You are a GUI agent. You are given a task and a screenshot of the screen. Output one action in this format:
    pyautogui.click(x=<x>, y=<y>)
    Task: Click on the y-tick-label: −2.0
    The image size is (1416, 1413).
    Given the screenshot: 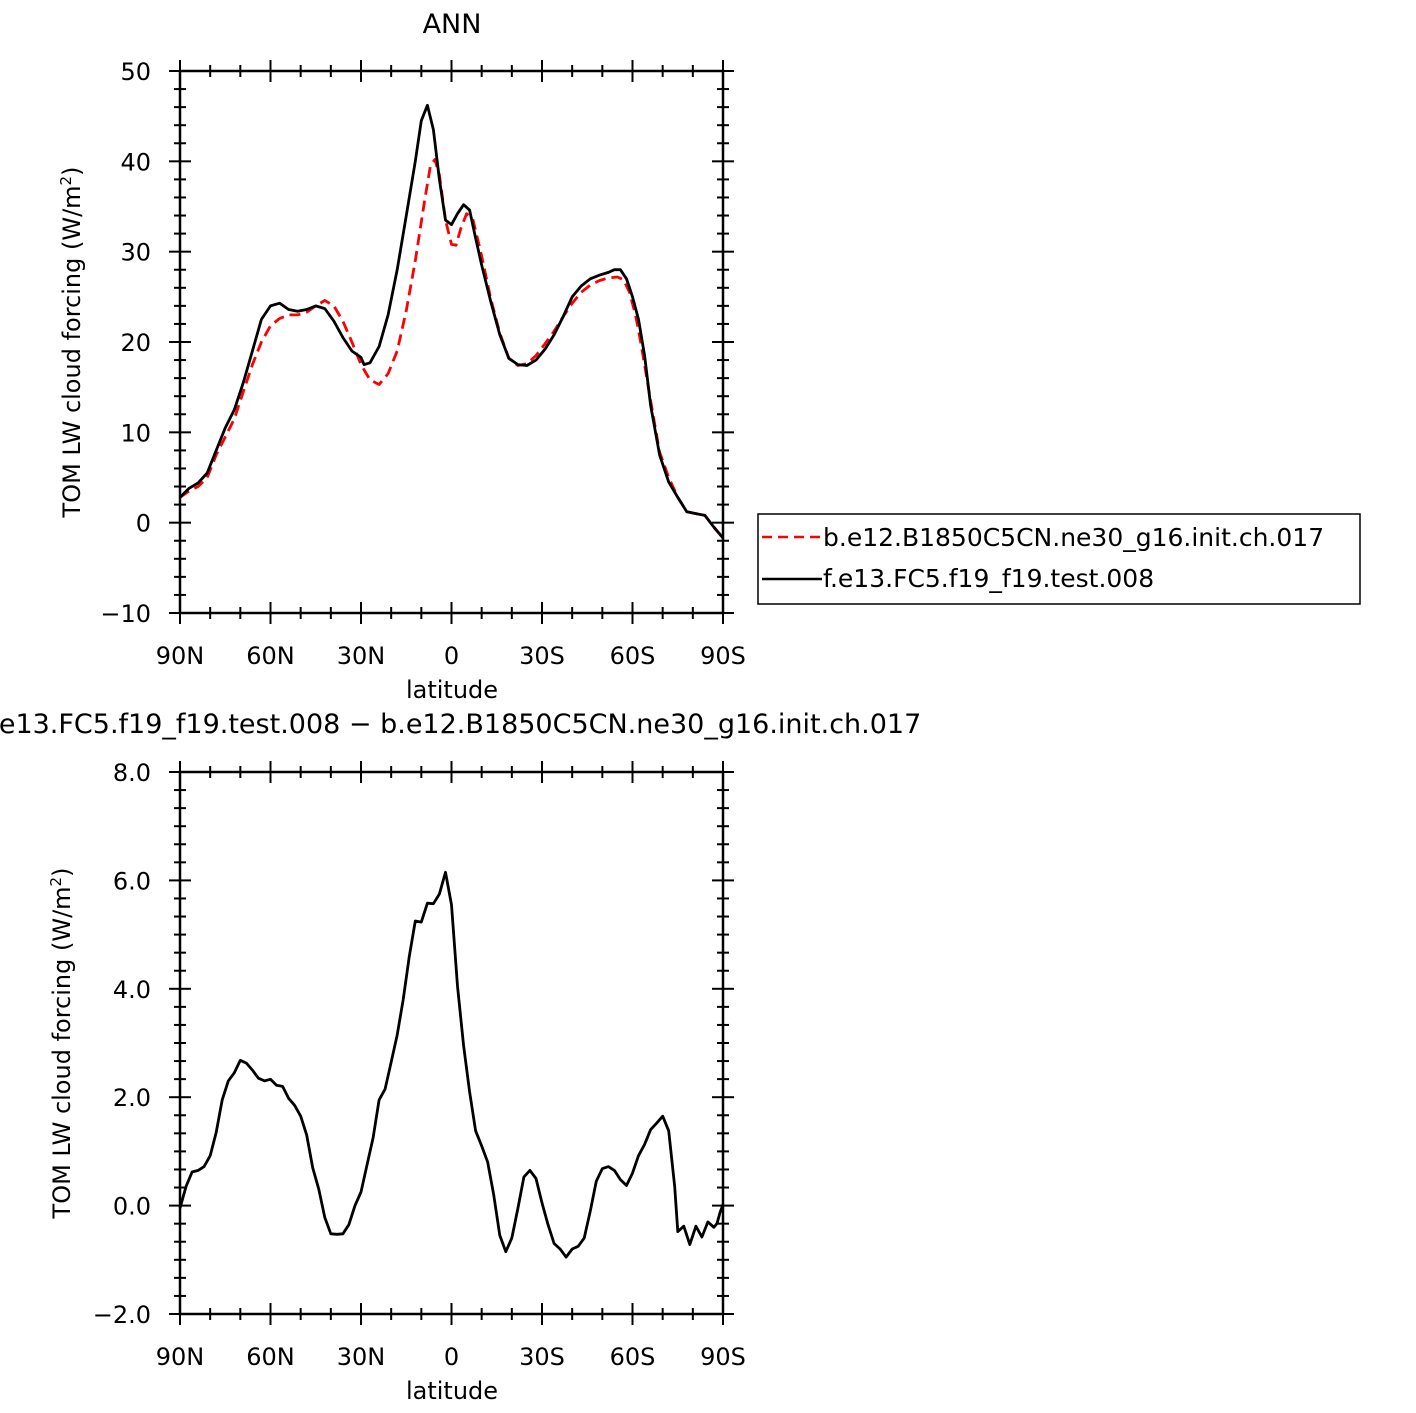 What is the action you would take?
    pyautogui.click(x=122, y=1315)
    